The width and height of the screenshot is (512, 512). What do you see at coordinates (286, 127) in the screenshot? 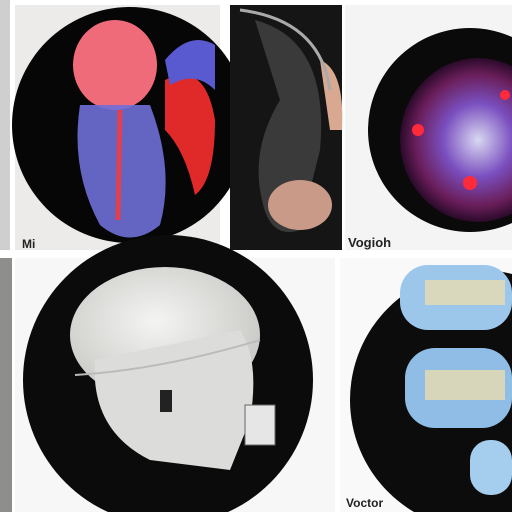
I see `panel-photo` at bounding box center [286, 127].